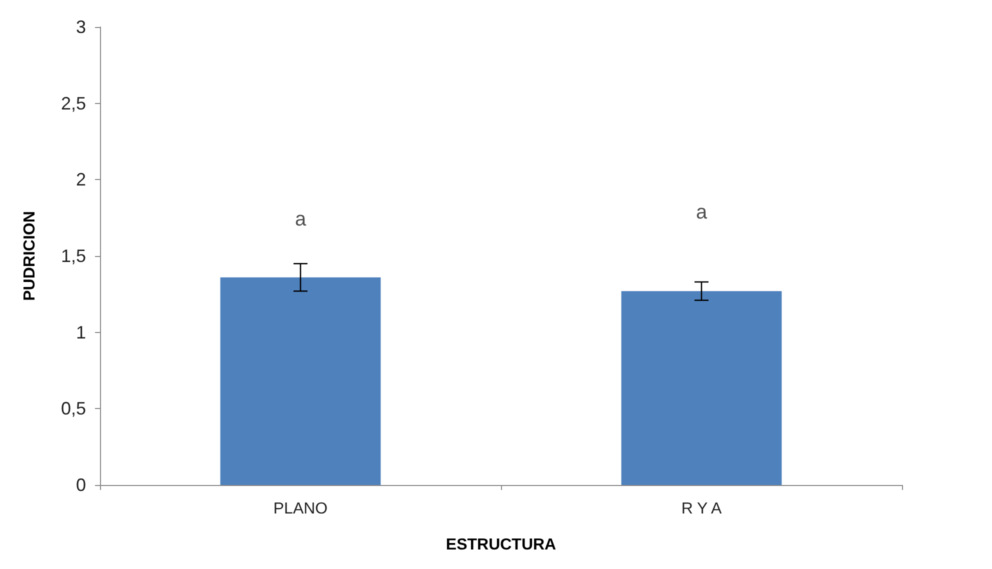 The width and height of the screenshot is (992, 569). I want to click on x-axis-title: ESTRUCTURA, so click(501, 545).